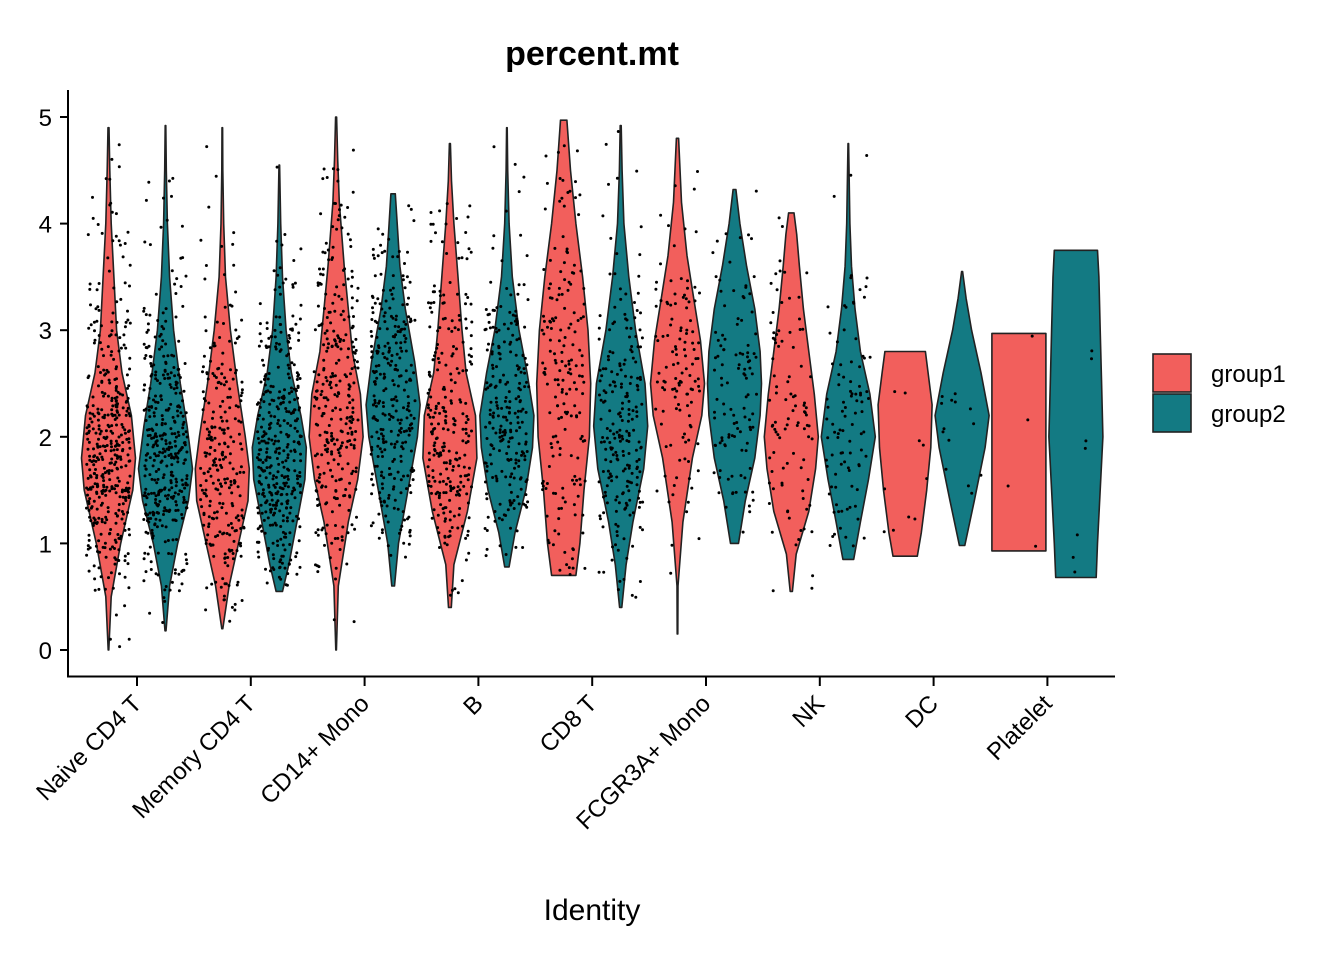 The image size is (1344, 960). Describe the element at coordinates (89, 748) in the screenshot. I see `x-tick-label: Naive CD4 T` at that location.